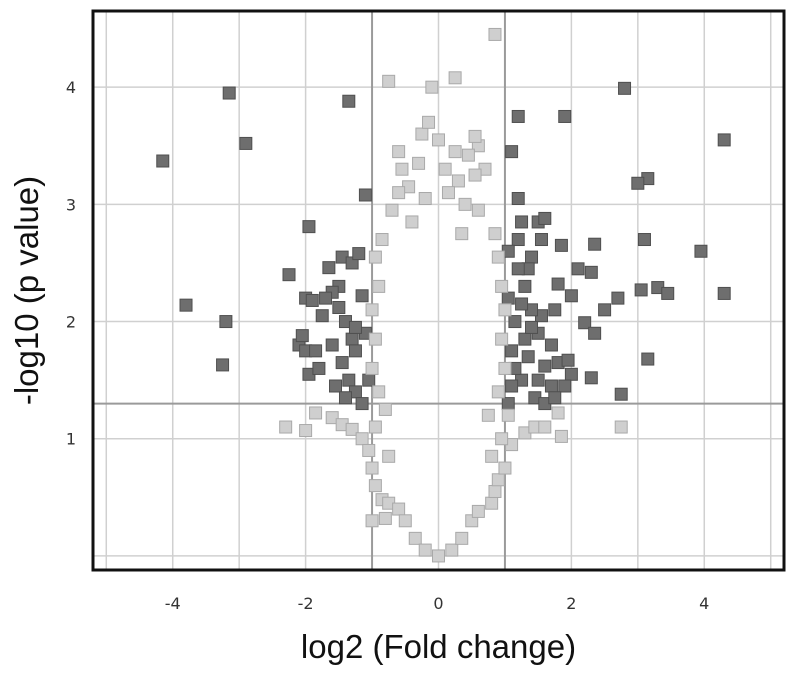  What do you see at coordinates (306, 603) in the screenshot?
I see `x-tick-label: -2` at bounding box center [306, 603].